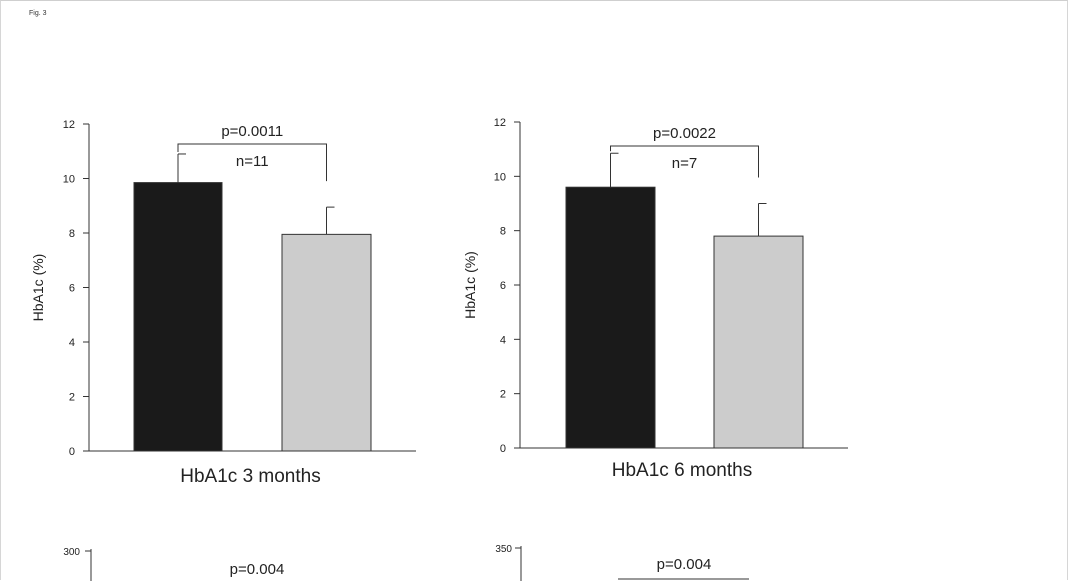 Image resolution: width=1068 pixels, height=581 pixels. What do you see at coordinates (71, 552) in the screenshot?
I see `y-tick-label: 300` at bounding box center [71, 552].